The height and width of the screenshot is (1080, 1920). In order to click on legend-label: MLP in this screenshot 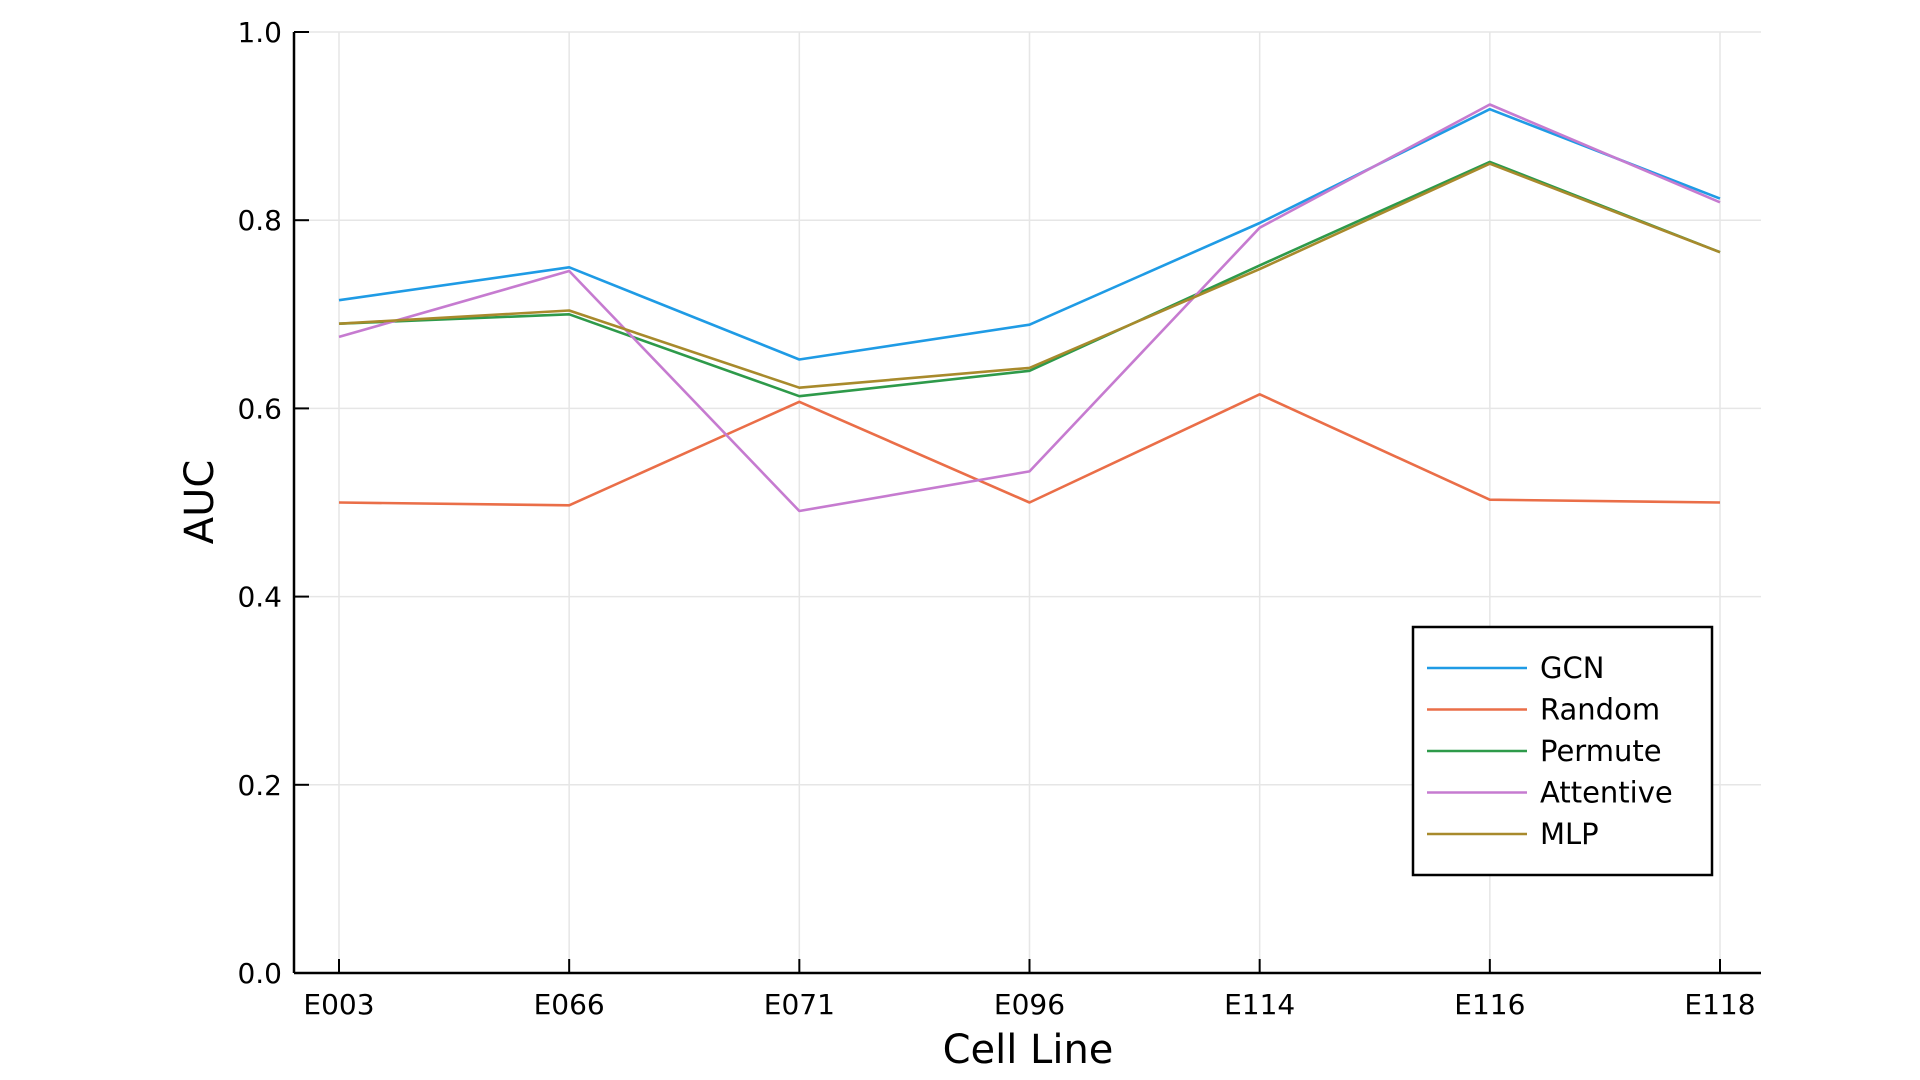, I will do `click(1569, 834)`.